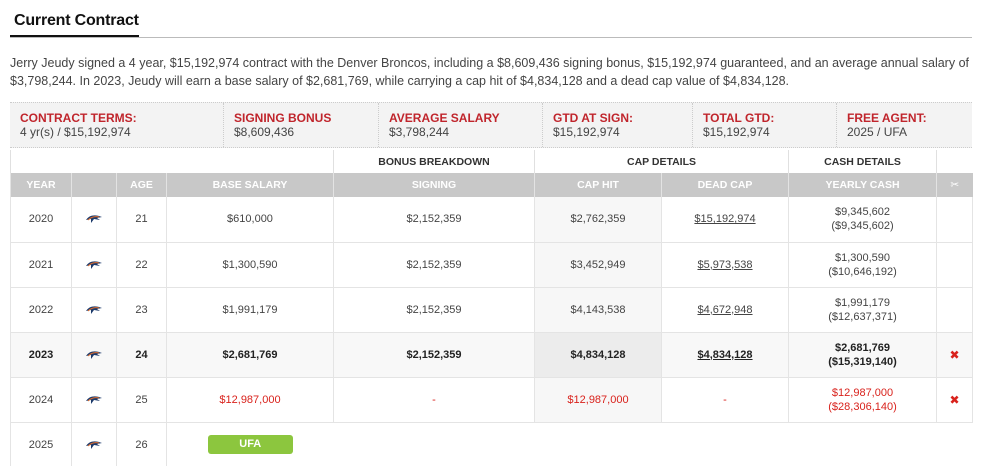 This screenshot has height=466, width=990. Describe the element at coordinates (41, 310) in the screenshot. I see `row-year: 2022` at that location.